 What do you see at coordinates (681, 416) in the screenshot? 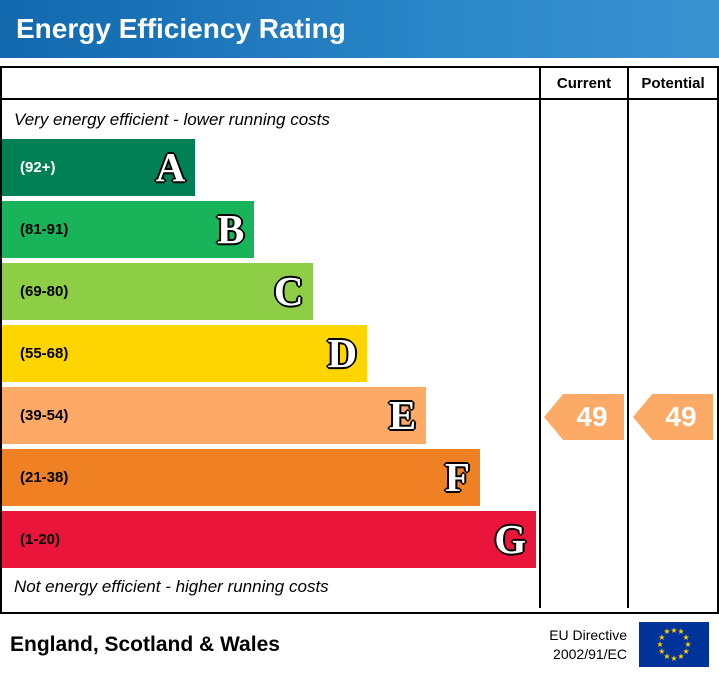
I see `potential-rating-value: 49` at bounding box center [681, 416].